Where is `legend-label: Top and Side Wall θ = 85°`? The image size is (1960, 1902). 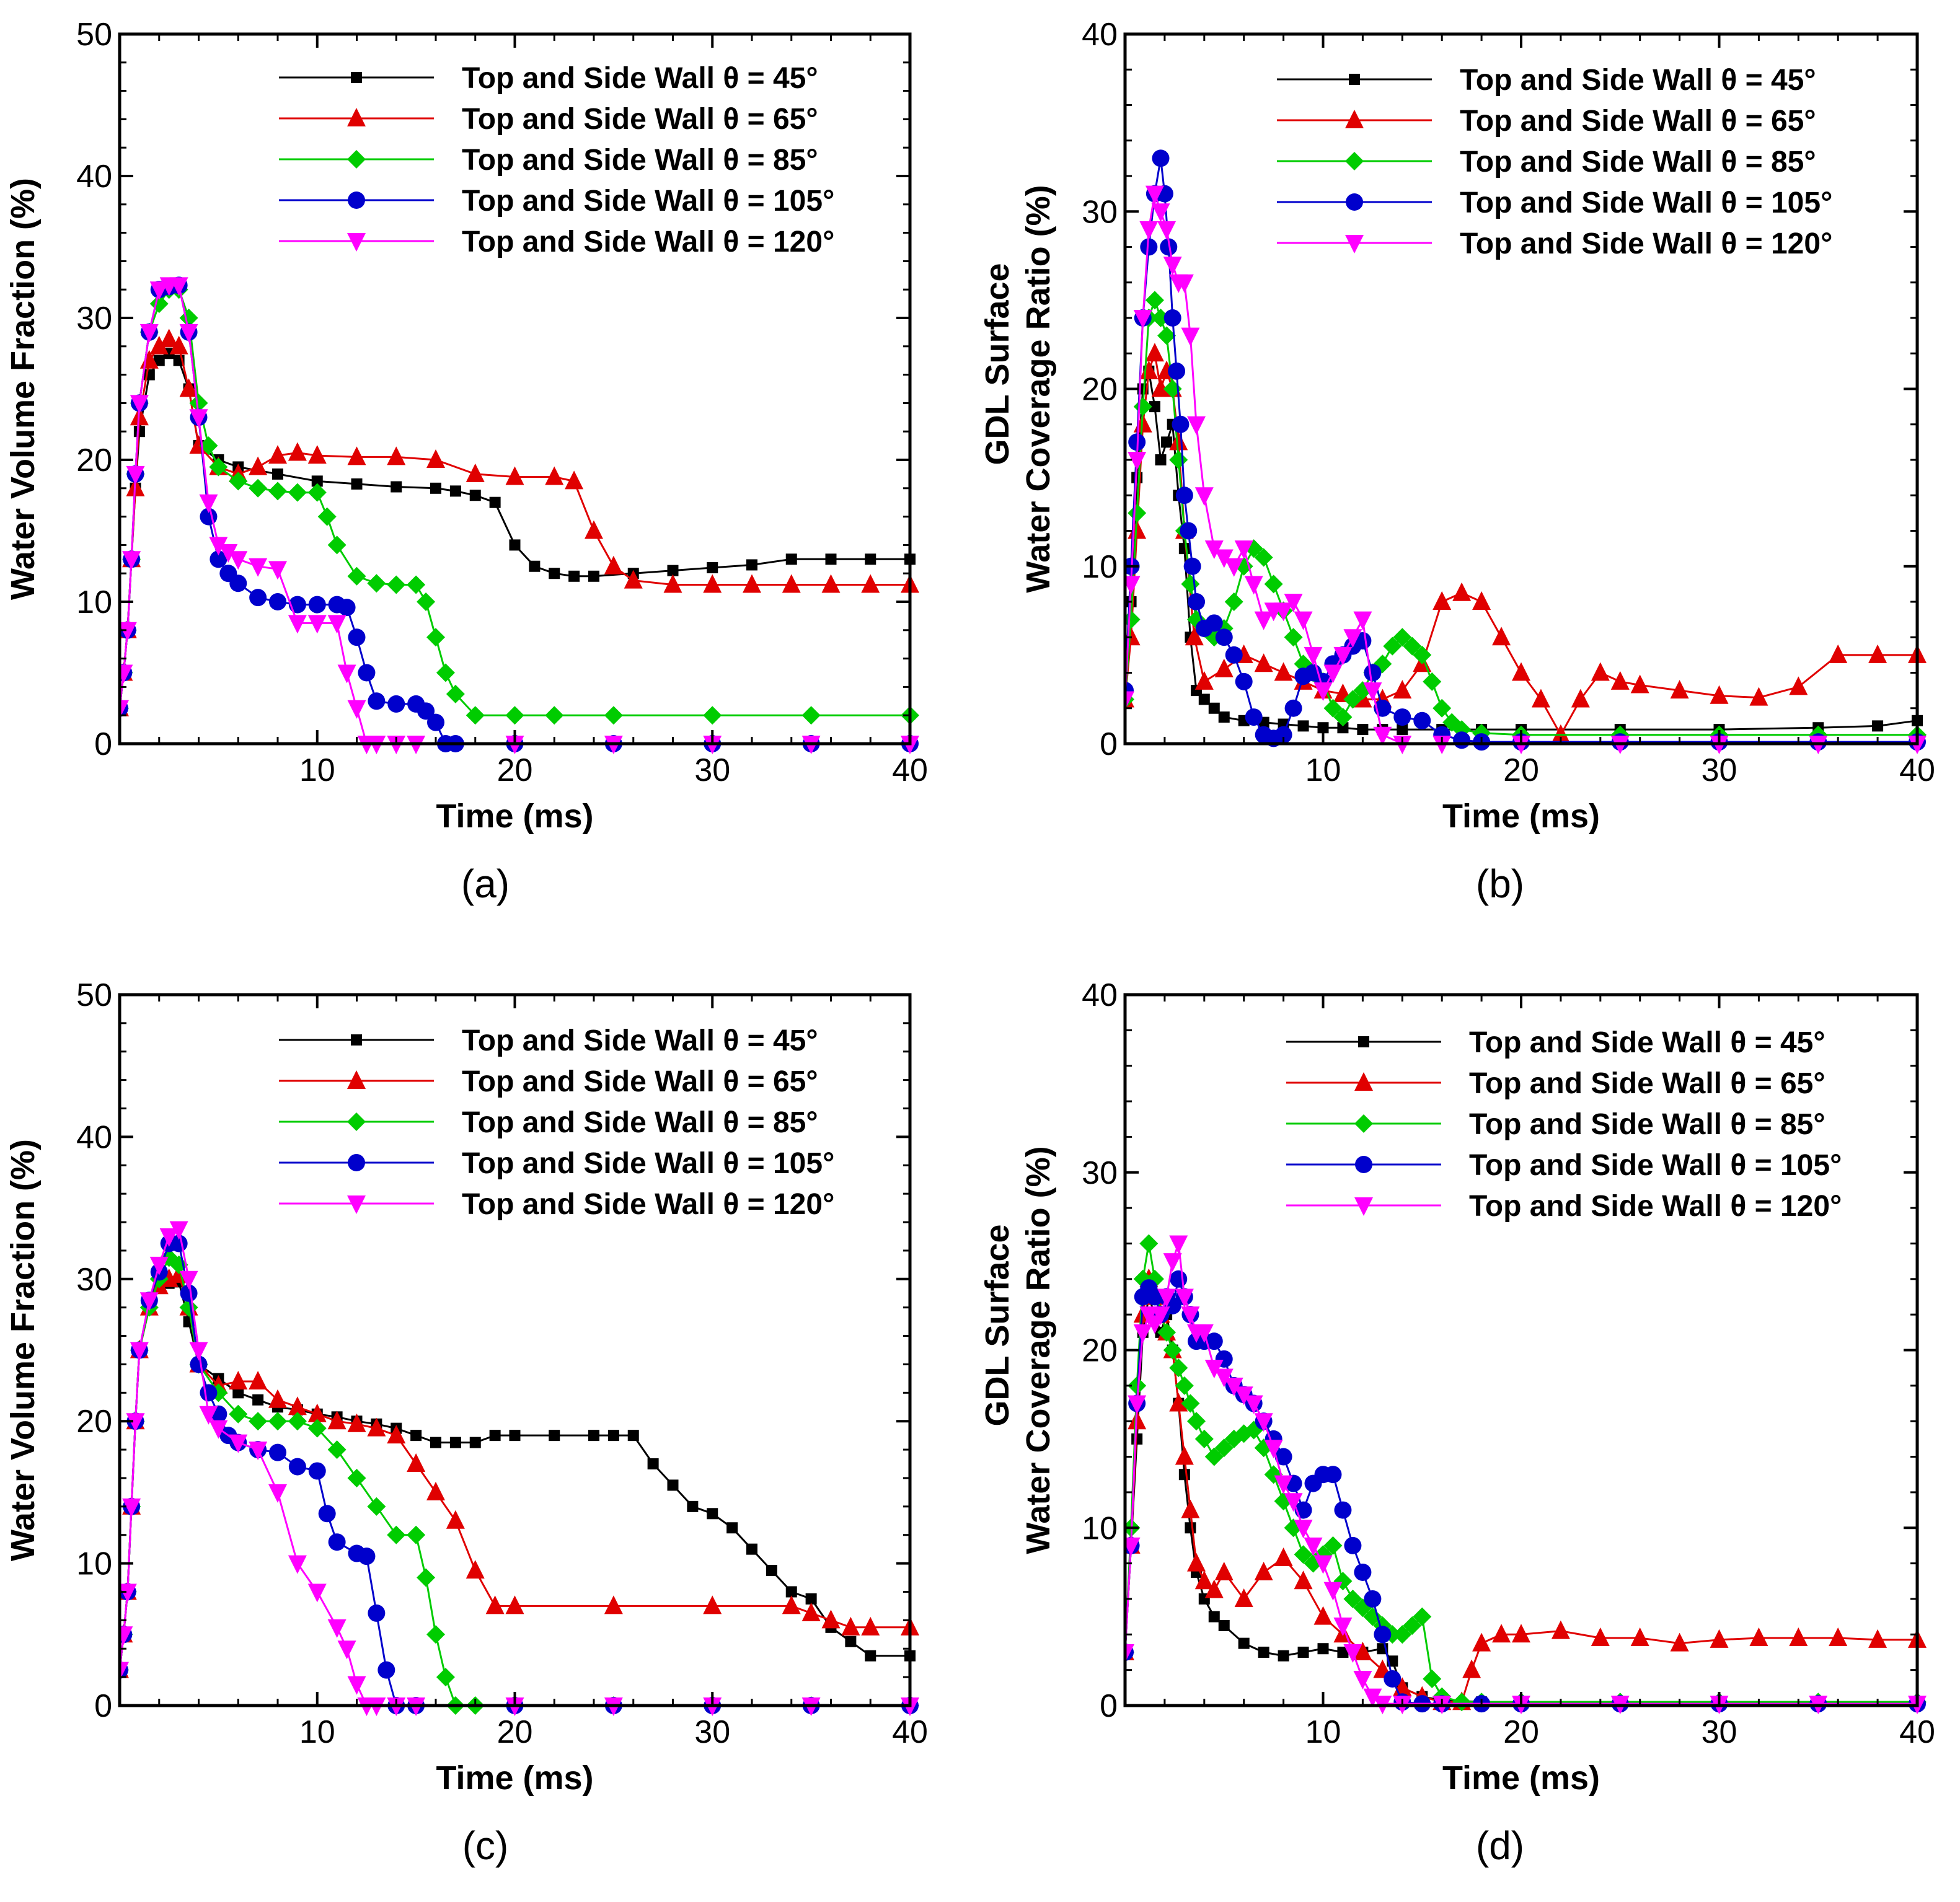 legend-label: Top and Side Wall θ = 85° is located at coordinates (640, 1122).